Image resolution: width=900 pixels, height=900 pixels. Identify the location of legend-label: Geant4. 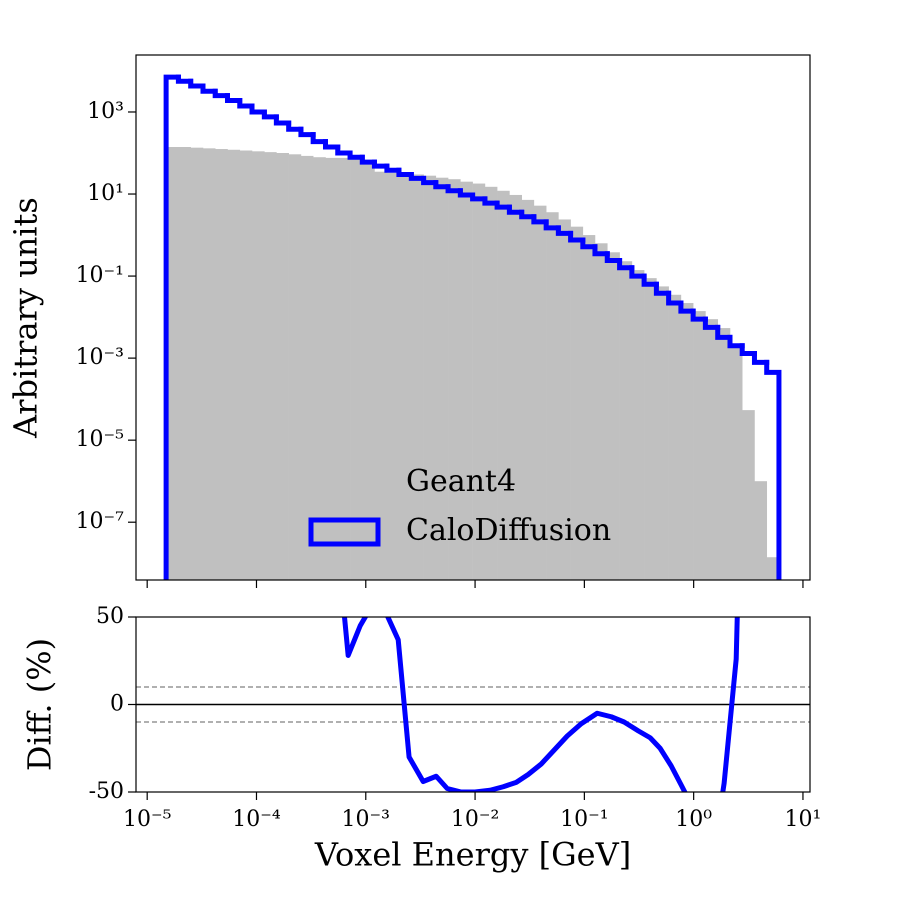
(461, 481).